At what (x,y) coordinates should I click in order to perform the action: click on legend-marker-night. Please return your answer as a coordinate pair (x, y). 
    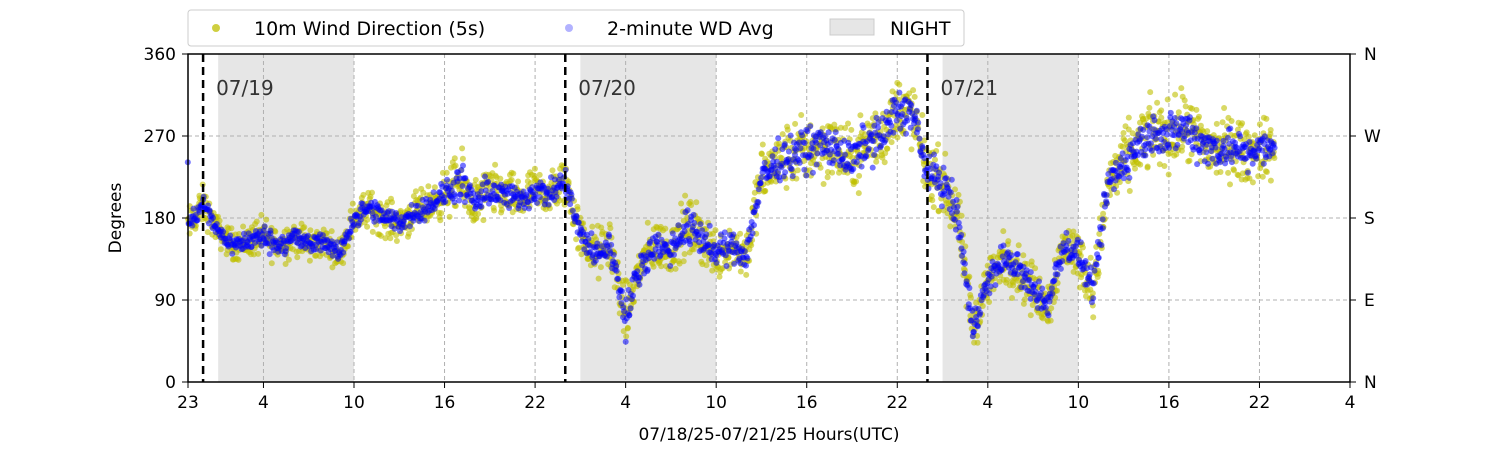
    Looking at the image, I should click on (852, 27).